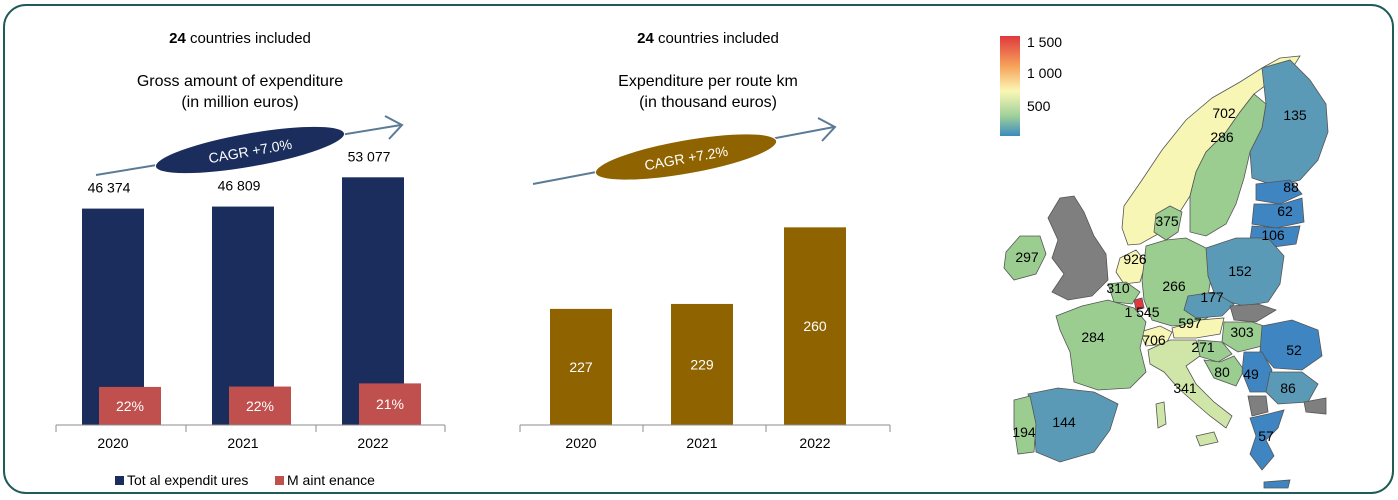 Image resolution: width=1398 pixels, height=500 pixels. What do you see at coordinates (1010, 86) in the screenshot?
I see `map-legend-colorbar` at bounding box center [1010, 86].